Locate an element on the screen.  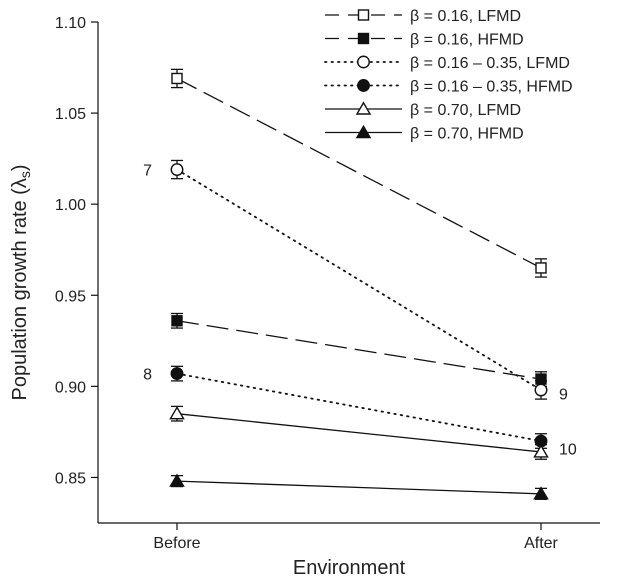
y-axis-title: Population growth rate (λs) is located at coordinates (21, 282).